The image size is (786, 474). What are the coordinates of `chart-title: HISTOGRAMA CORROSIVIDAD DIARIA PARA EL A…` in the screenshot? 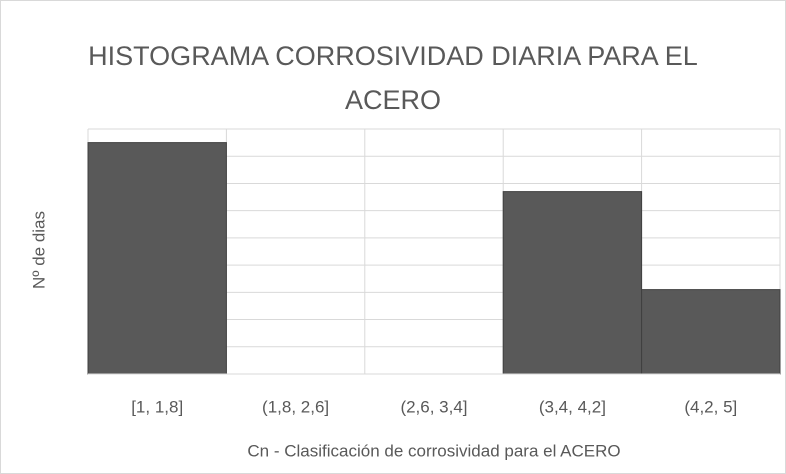 It's located at (393, 78).